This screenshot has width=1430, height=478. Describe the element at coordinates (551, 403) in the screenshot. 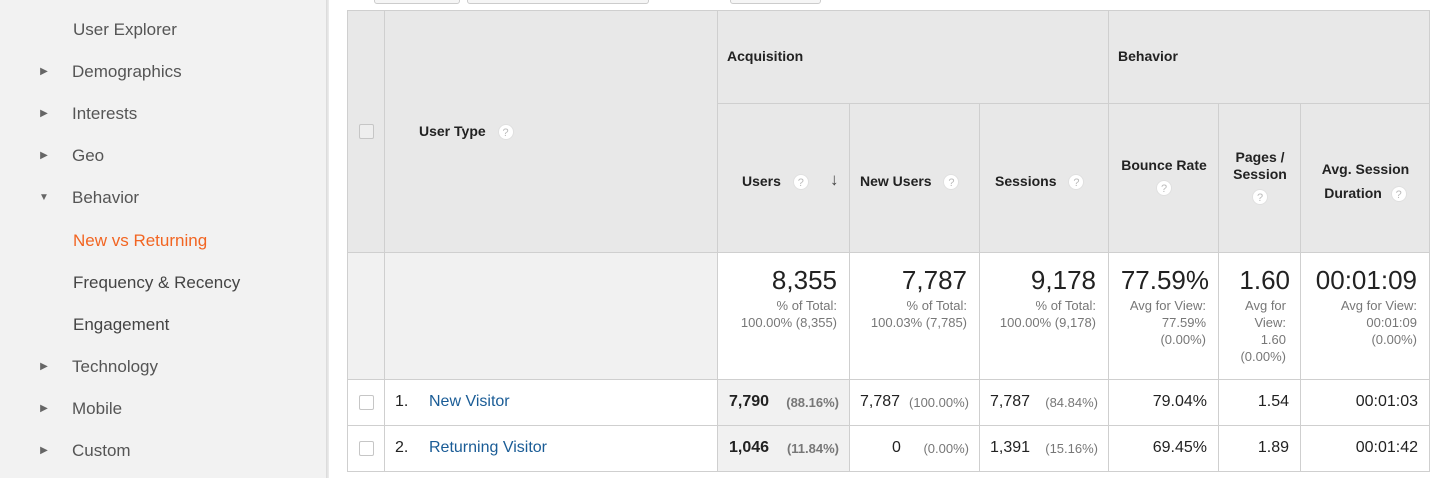

I see `dimension-cell: 1. New Visitor` at that location.